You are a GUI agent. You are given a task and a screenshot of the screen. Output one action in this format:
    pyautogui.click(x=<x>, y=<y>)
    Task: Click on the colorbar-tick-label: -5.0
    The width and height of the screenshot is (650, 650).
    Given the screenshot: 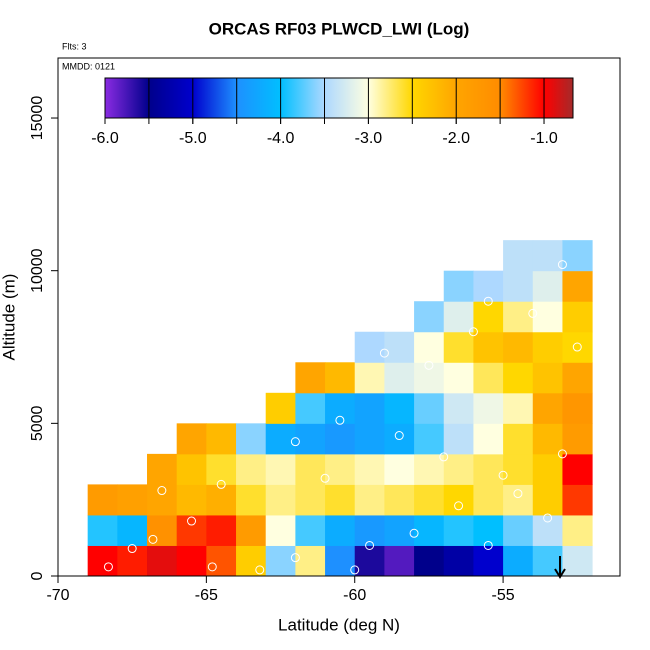 What is the action you would take?
    pyautogui.click(x=193, y=138)
    